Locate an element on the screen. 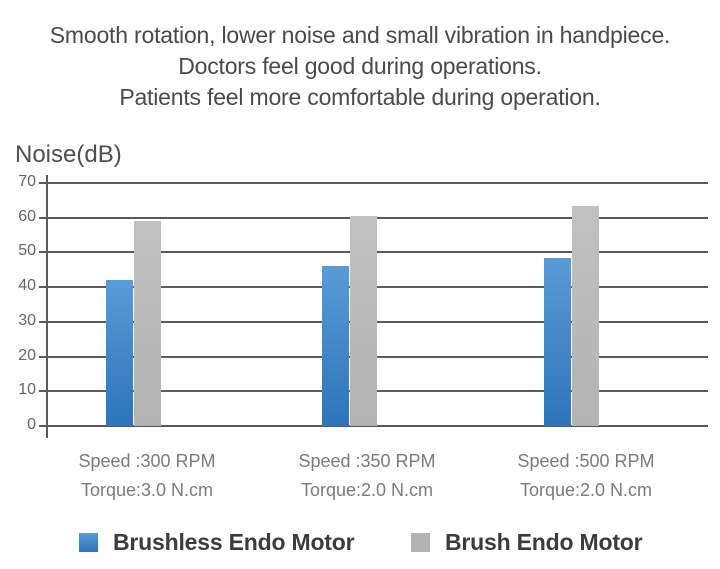 This screenshot has height=569, width=720. x-axis-category-label: Speed :350 RPM Torque:2.0 N.cm is located at coordinates (367, 476).